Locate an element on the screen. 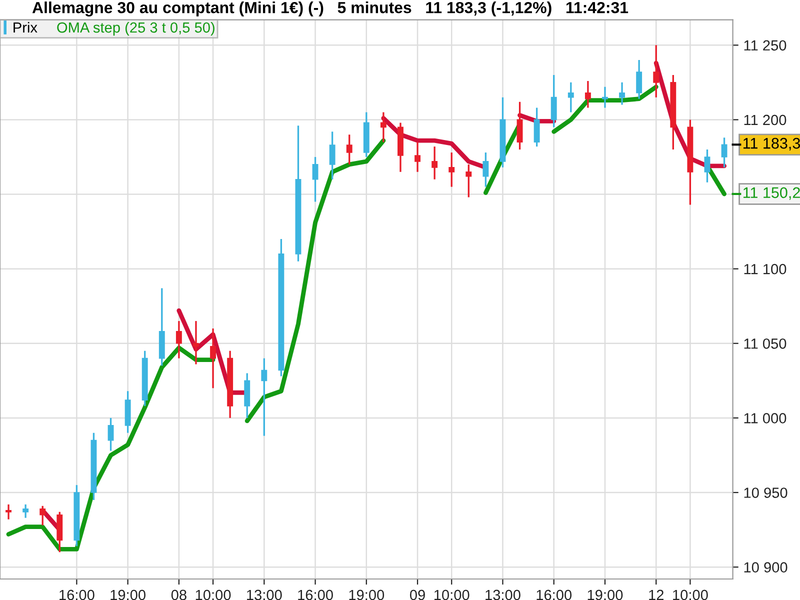 This screenshot has height=600, width=800. y-tick-label: 11 250 is located at coordinates (765, 45).